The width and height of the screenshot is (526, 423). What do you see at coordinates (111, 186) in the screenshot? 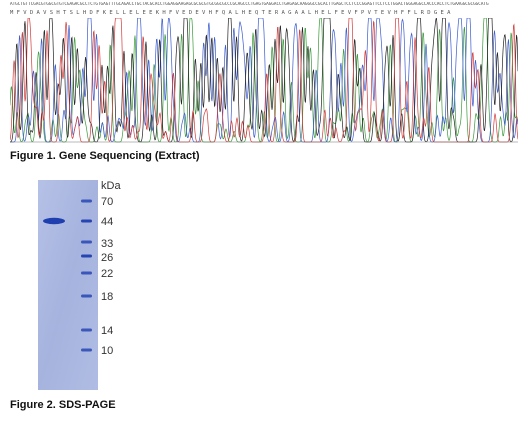
I see `kda-unit-label: kDa` at bounding box center [111, 186].